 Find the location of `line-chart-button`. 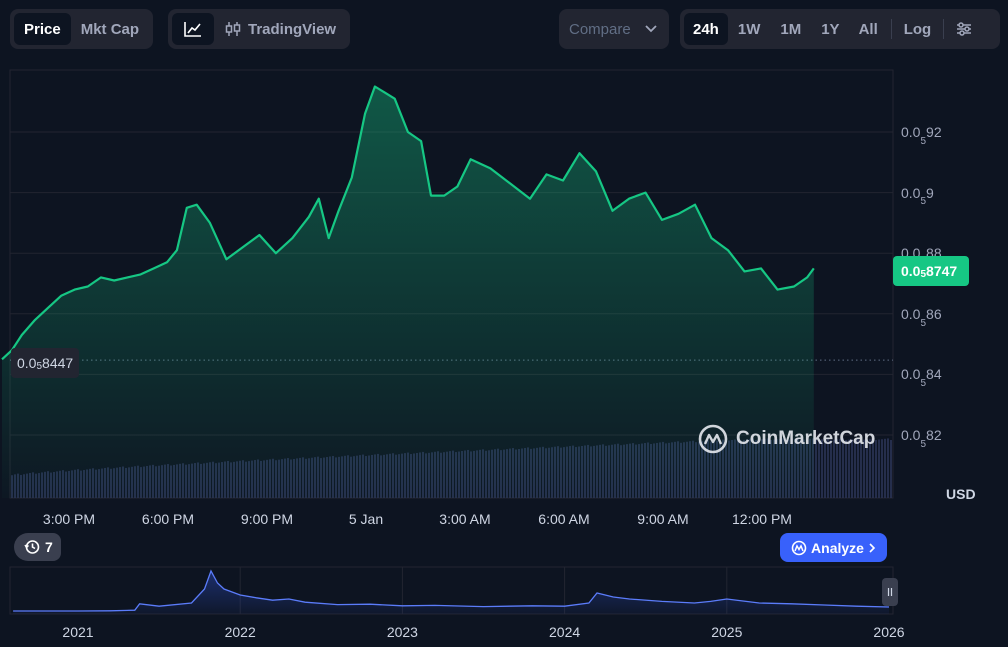

line-chart-button is located at coordinates (193, 29).